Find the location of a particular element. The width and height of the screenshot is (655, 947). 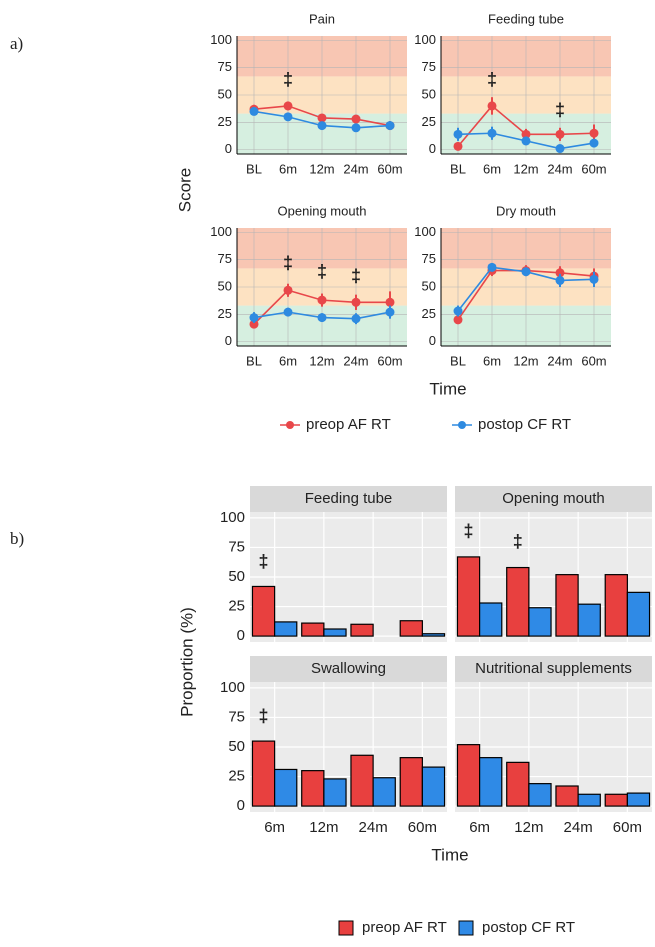

facet: Nutritional supplements 6m 12m 24m 60m is located at coordinates (553, 746).